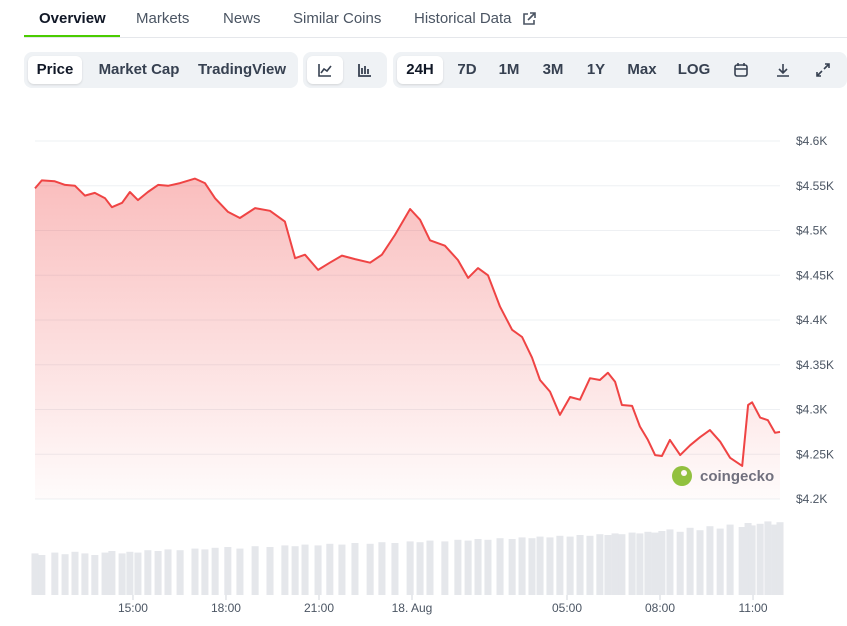 The width and height of the screenshot is (847, 626). What do you see at coordinates (412, 608) in the screenshot?
I see `x-tick-label: 18. Aug` at bounding box center [412, 608].